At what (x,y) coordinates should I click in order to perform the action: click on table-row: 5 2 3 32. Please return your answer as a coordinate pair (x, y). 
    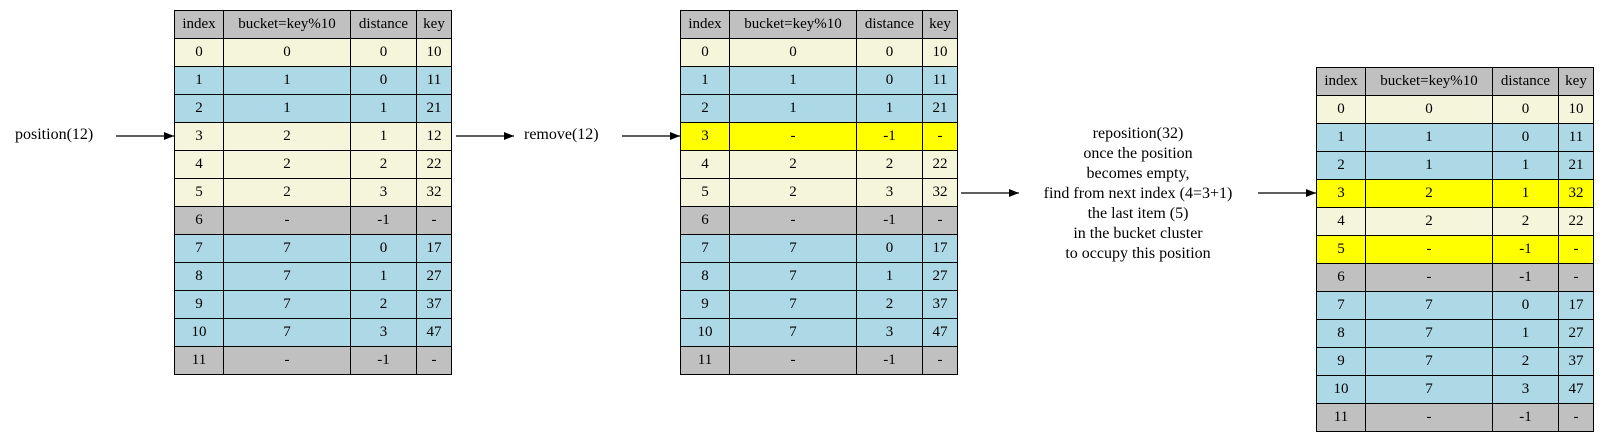
    Looking at the image, I should click on (819, 192).